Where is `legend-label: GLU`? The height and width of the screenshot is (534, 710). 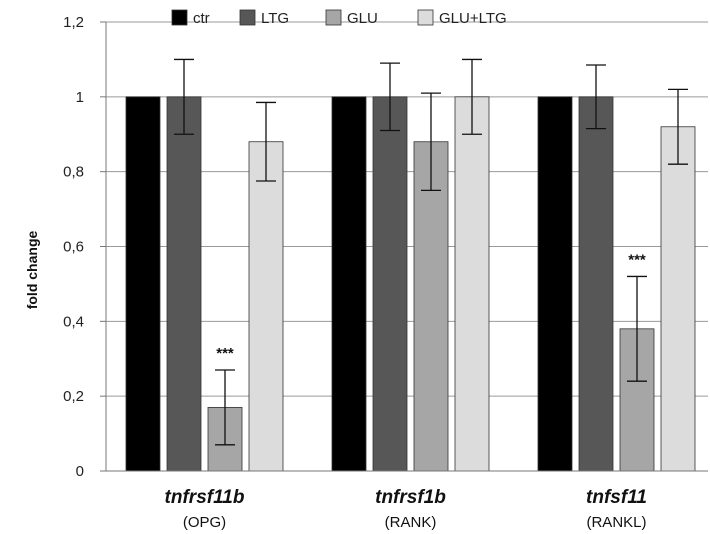
legend-label: GLU is located at coordinates (362, 18).